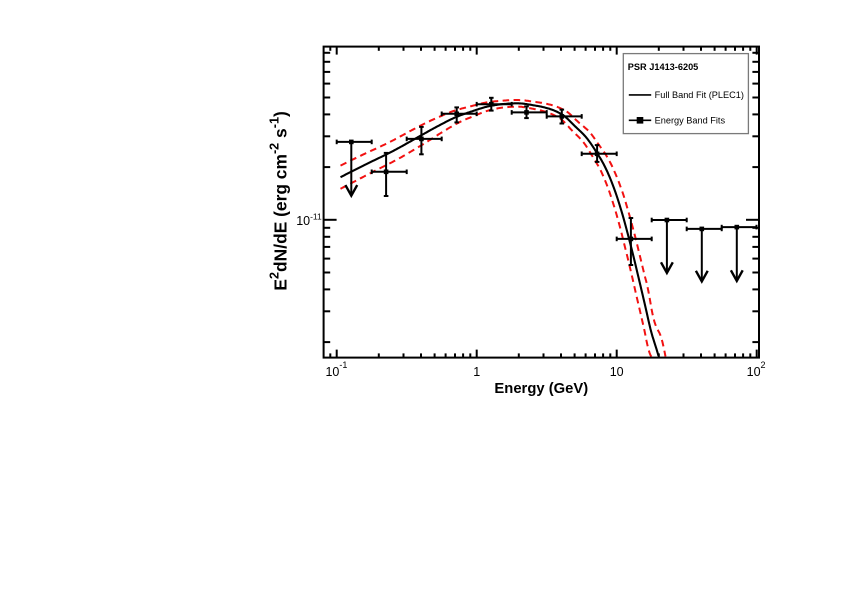 This screenshot has width=842, height=600. Describe the element at coordinates (541, 389) in the screenshot. I see `svg-text: Energy (GeV)` at that location.